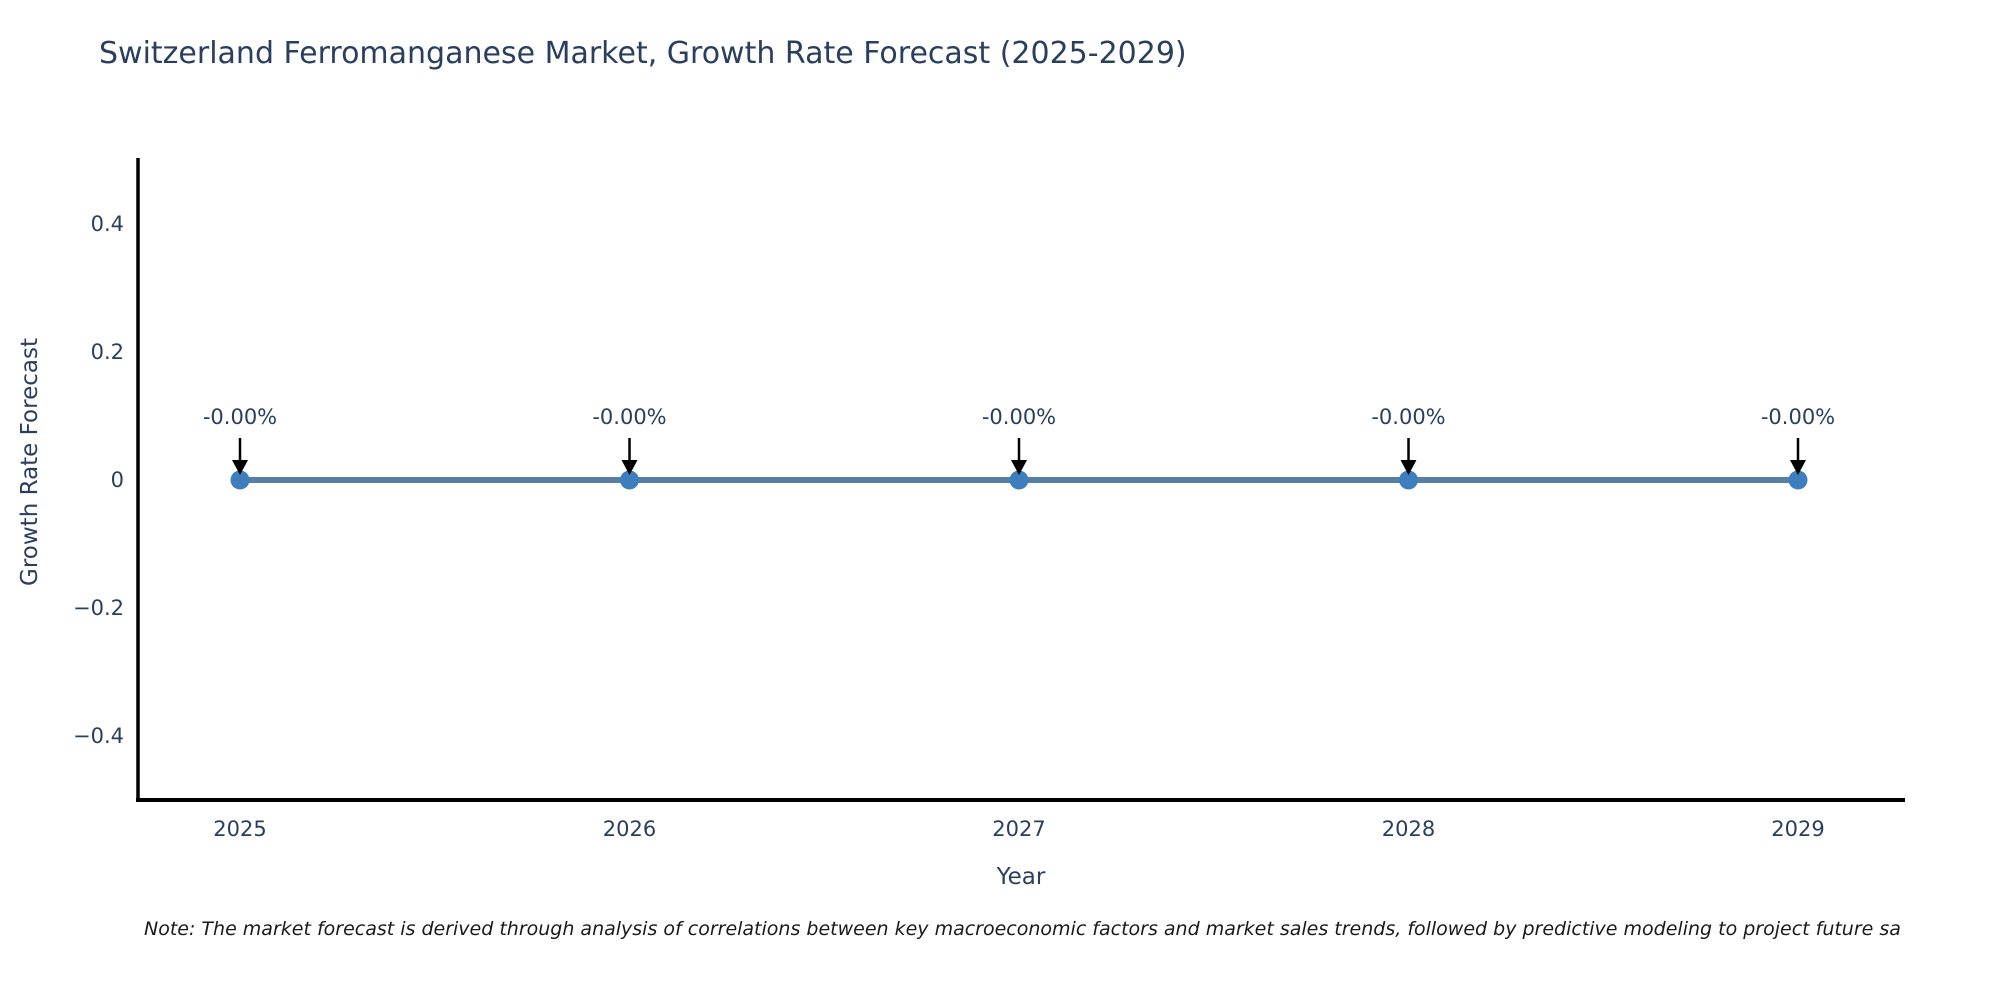 This screenshot has width=2000, height=1000. I want to click on x-axis-ticks: 2025 2026 2027 2028 2029, so click(1018, 829).